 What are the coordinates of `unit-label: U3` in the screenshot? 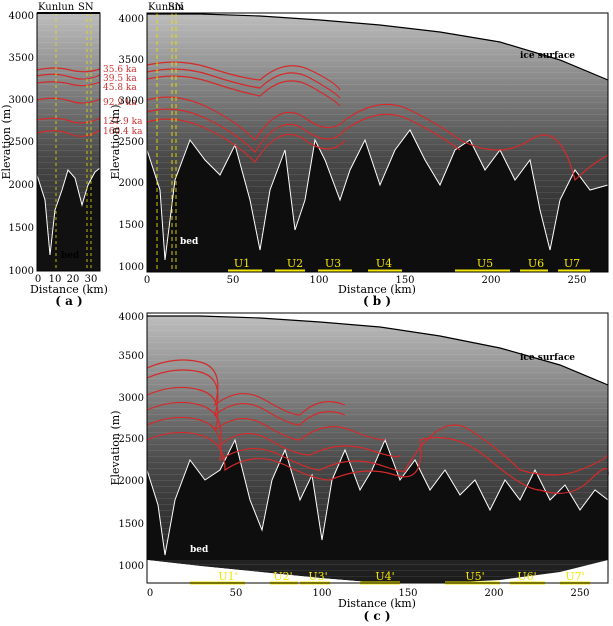 It's located at (333, 263).